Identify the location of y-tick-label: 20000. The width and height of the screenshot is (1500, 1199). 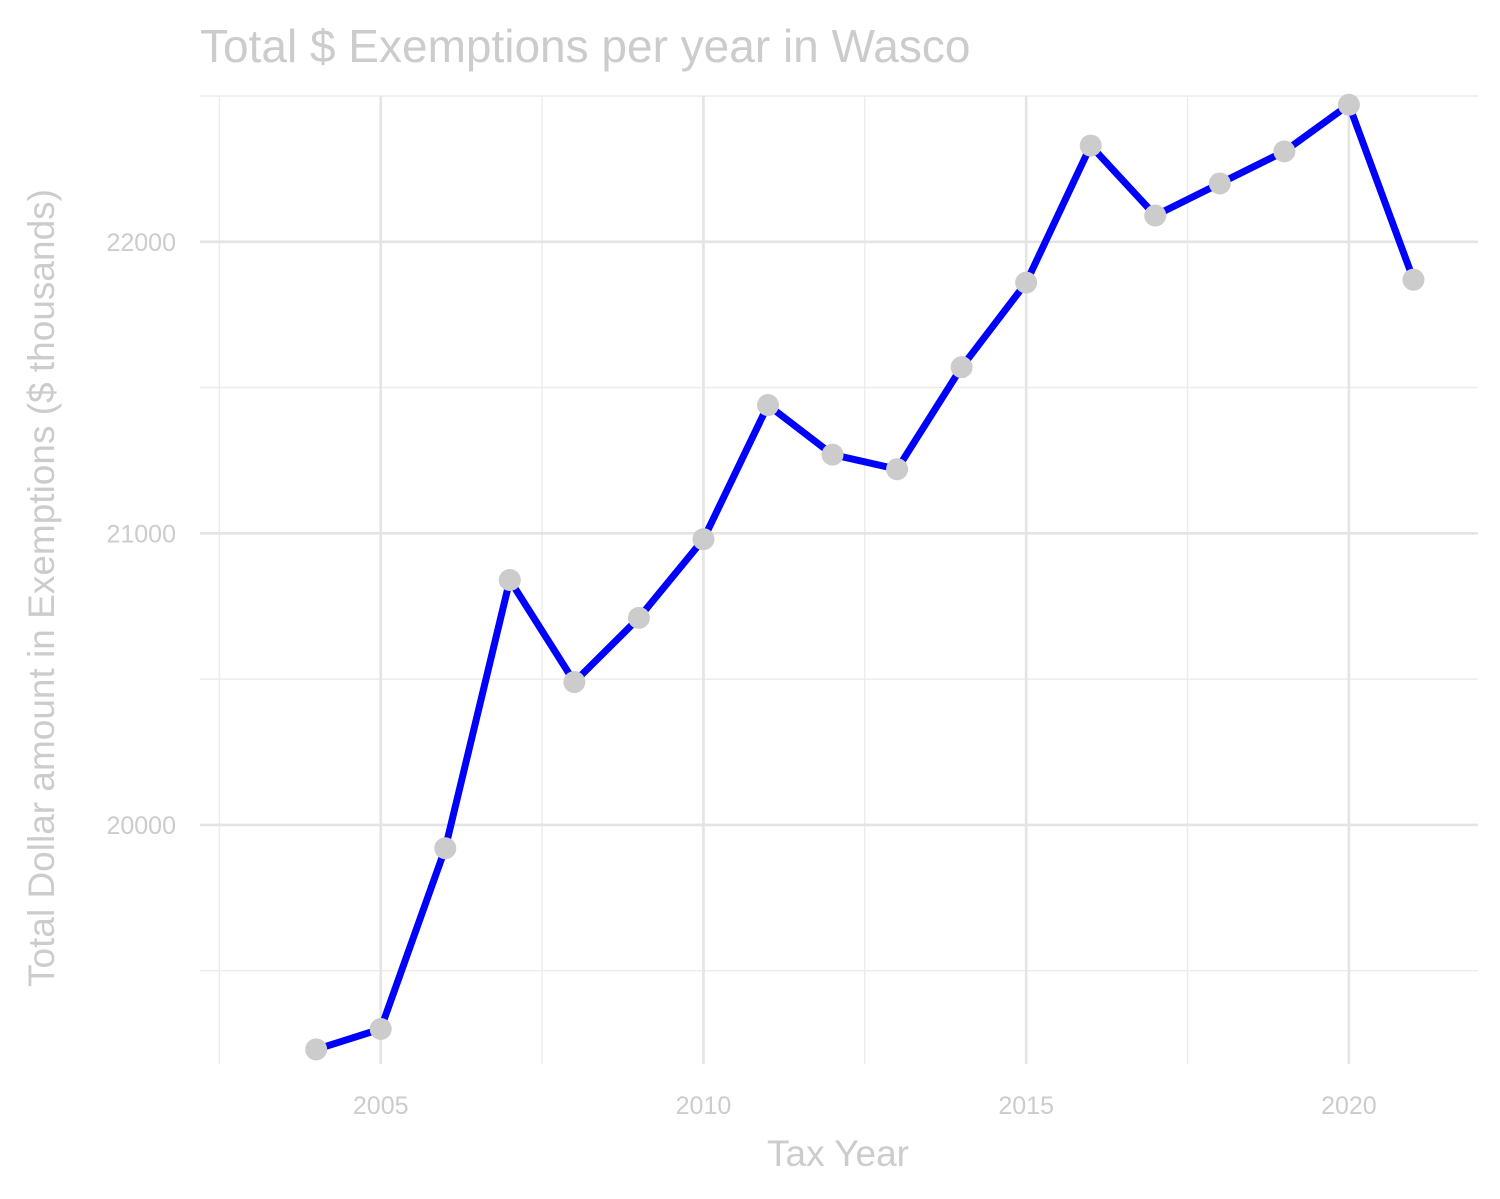
(141, 826).